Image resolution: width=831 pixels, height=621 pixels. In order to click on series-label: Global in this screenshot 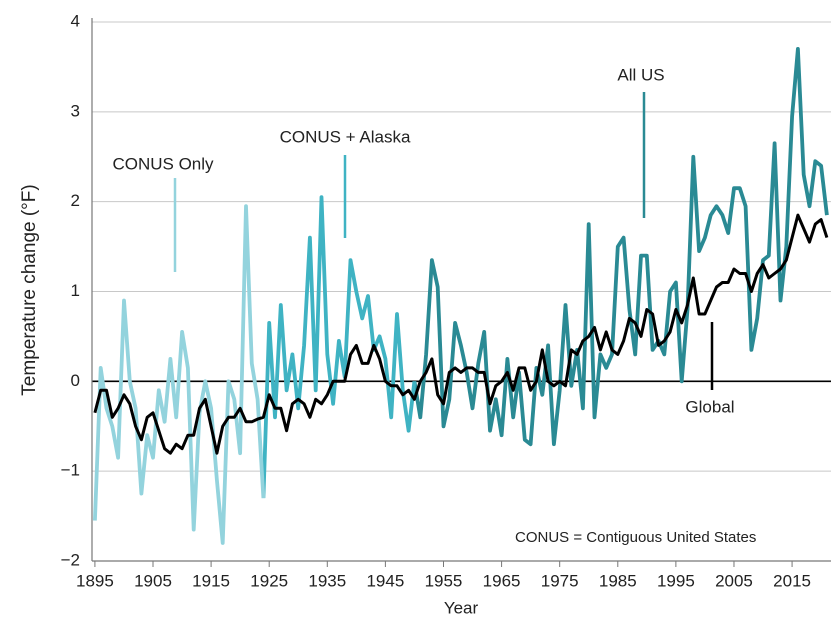, I will do `click(709, 406)`.